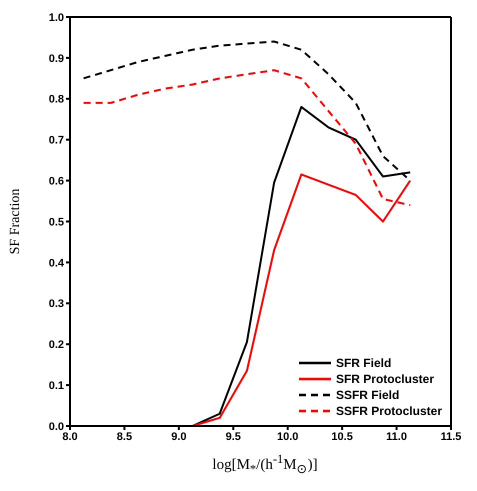  I want to click on y-tick-label: 0.6, so click(56, 182).